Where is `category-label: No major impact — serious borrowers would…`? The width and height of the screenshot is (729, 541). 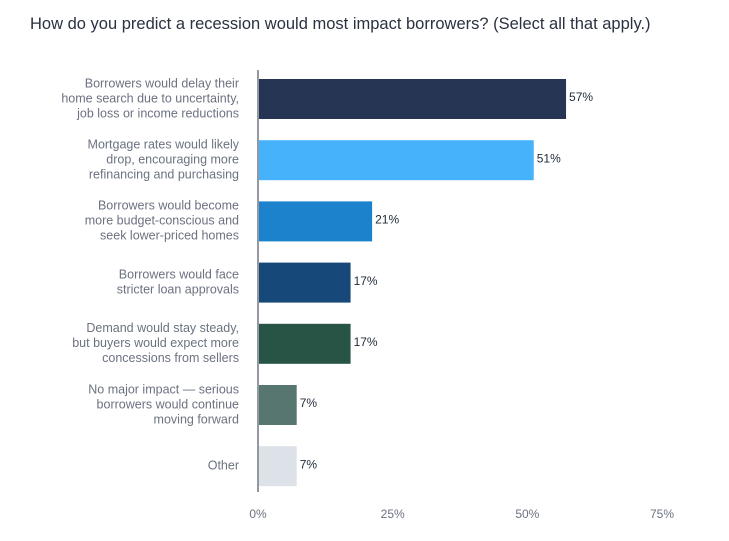
category-label: No major impact — serious borrowers would… is located at coordinates (163, 404).